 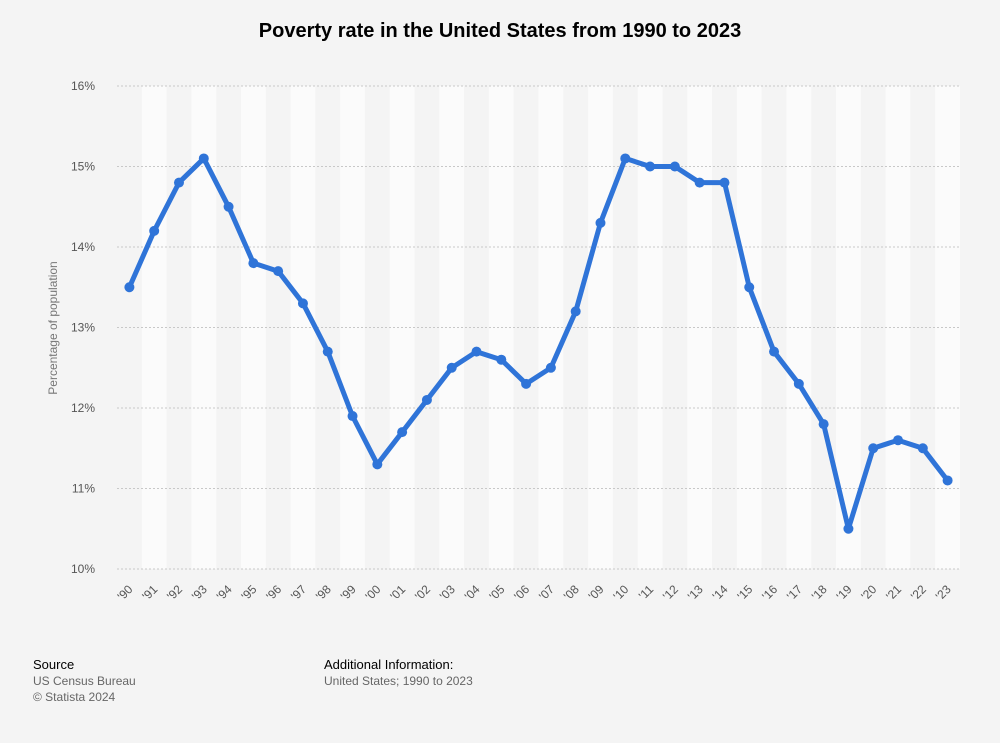 I want to click on copyright-text: © Statista 2024, so click(x=74, y=697).